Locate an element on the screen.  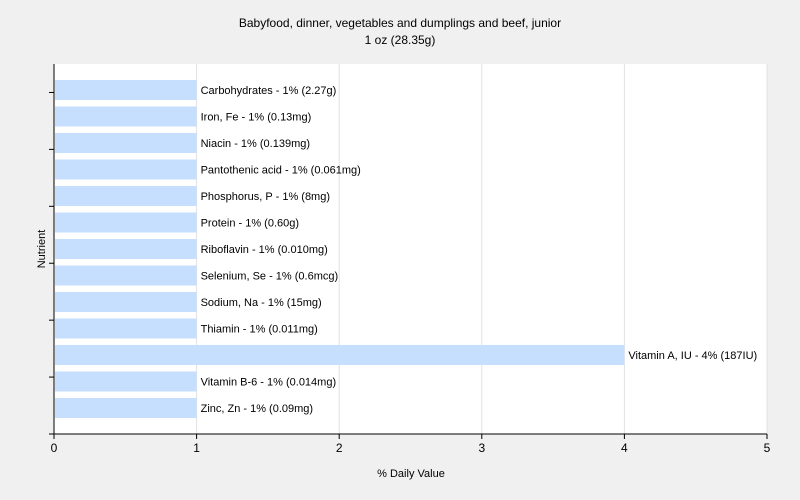
bar-label: Thiamin - 1% (0.011mg) is located at coordinates (259, 330).